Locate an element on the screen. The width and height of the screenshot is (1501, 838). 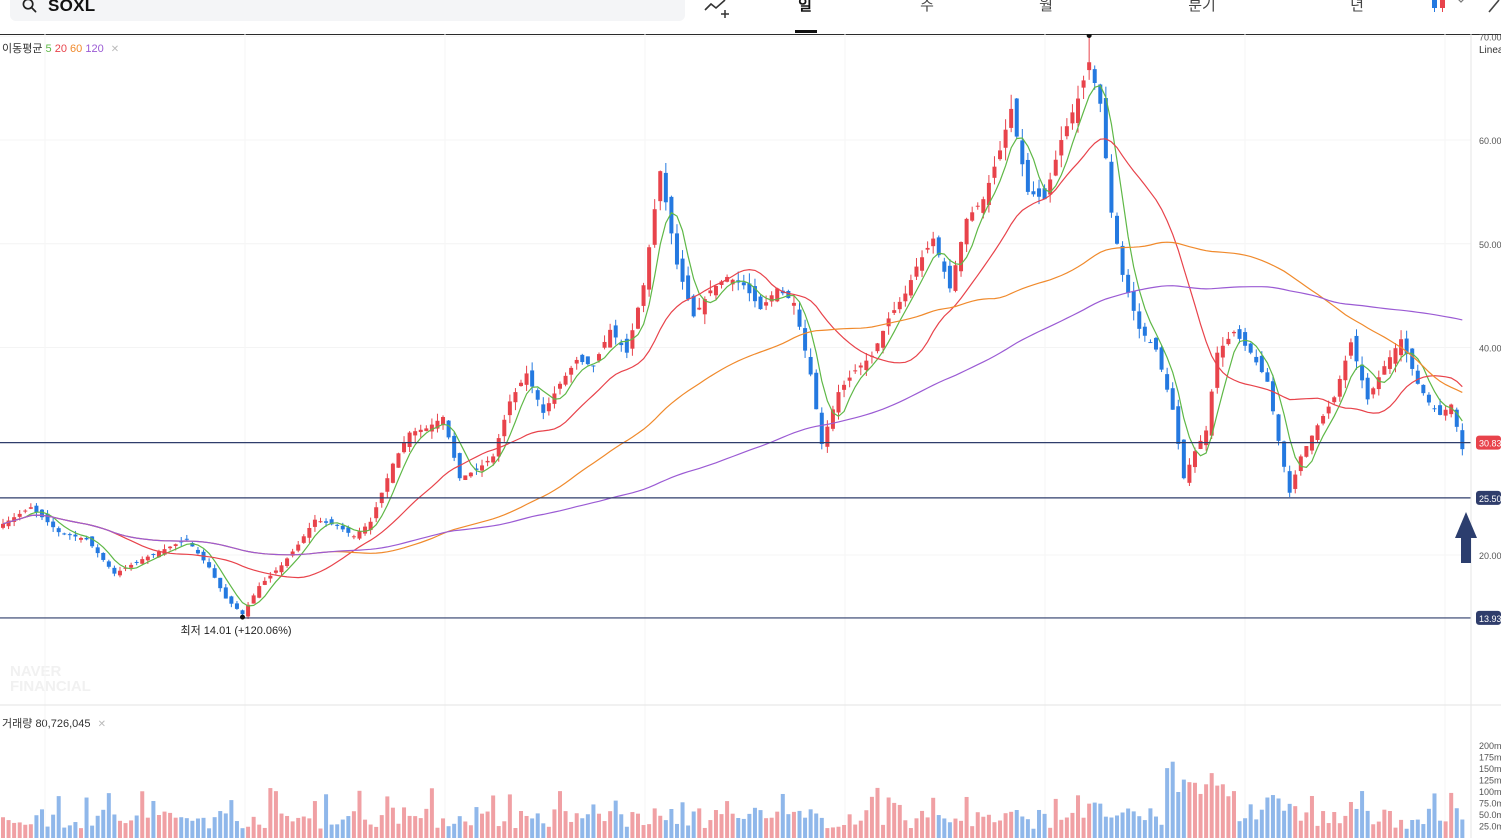
naver-financial-logo: NAVER FINANCIAL is located at coordinates (50, 679).